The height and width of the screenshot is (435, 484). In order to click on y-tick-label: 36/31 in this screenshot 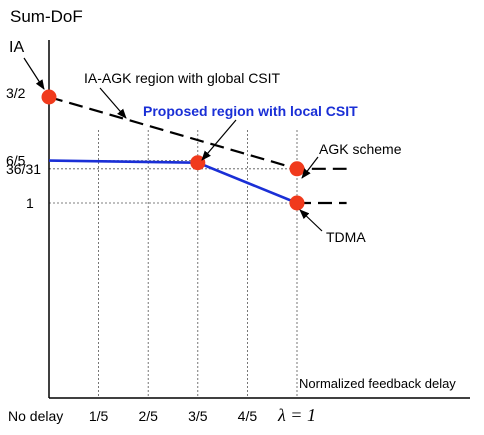, I will do `click(23, 169)`.